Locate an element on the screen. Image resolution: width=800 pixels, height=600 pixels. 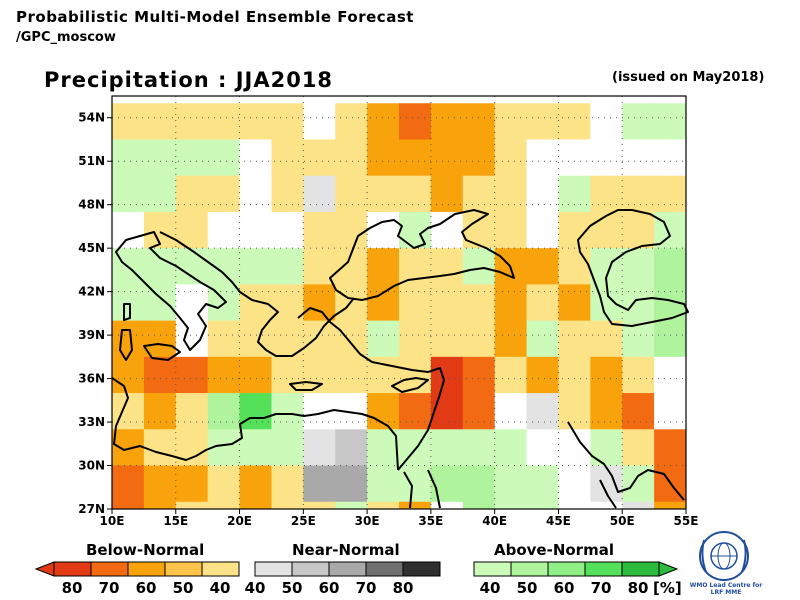
levant-coast is located at coordinates (421, 419).